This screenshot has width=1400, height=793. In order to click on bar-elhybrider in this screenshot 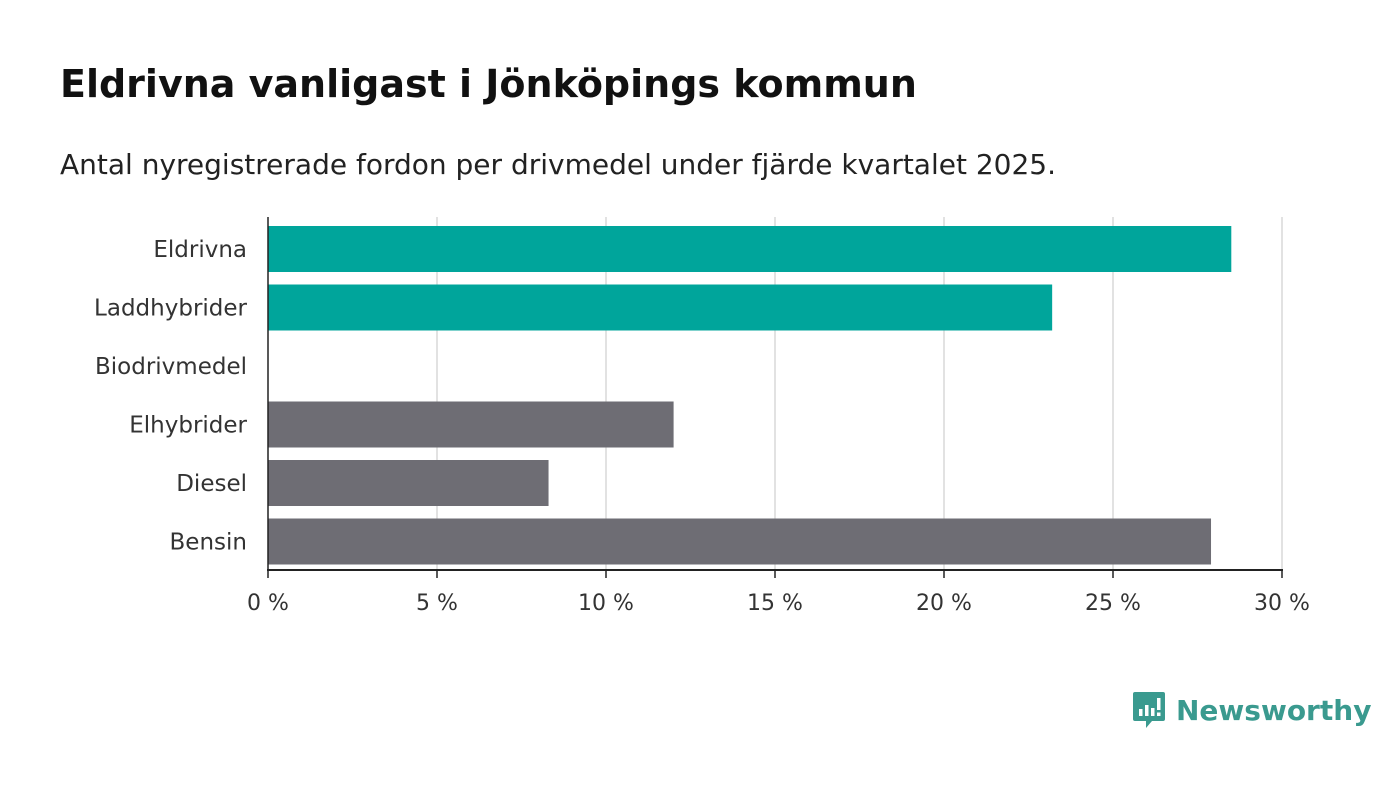, I will do `click(471, 424)`.